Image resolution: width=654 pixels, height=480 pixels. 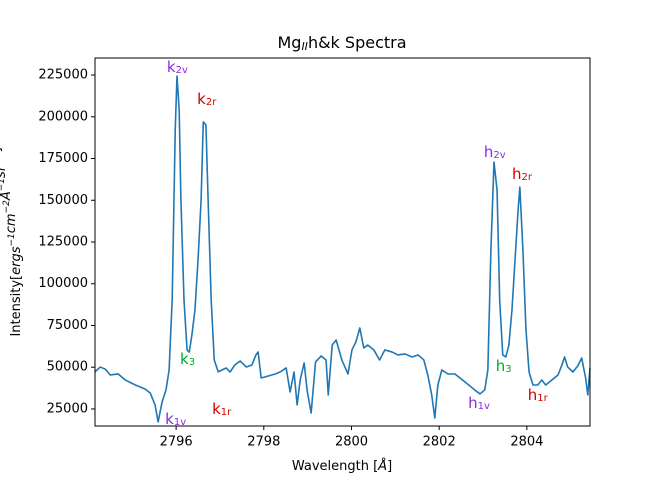 What do you see at coordinates (11, 223) in the screenshot?
I see `y-label-base: cm` at bounding box center [11, 223].